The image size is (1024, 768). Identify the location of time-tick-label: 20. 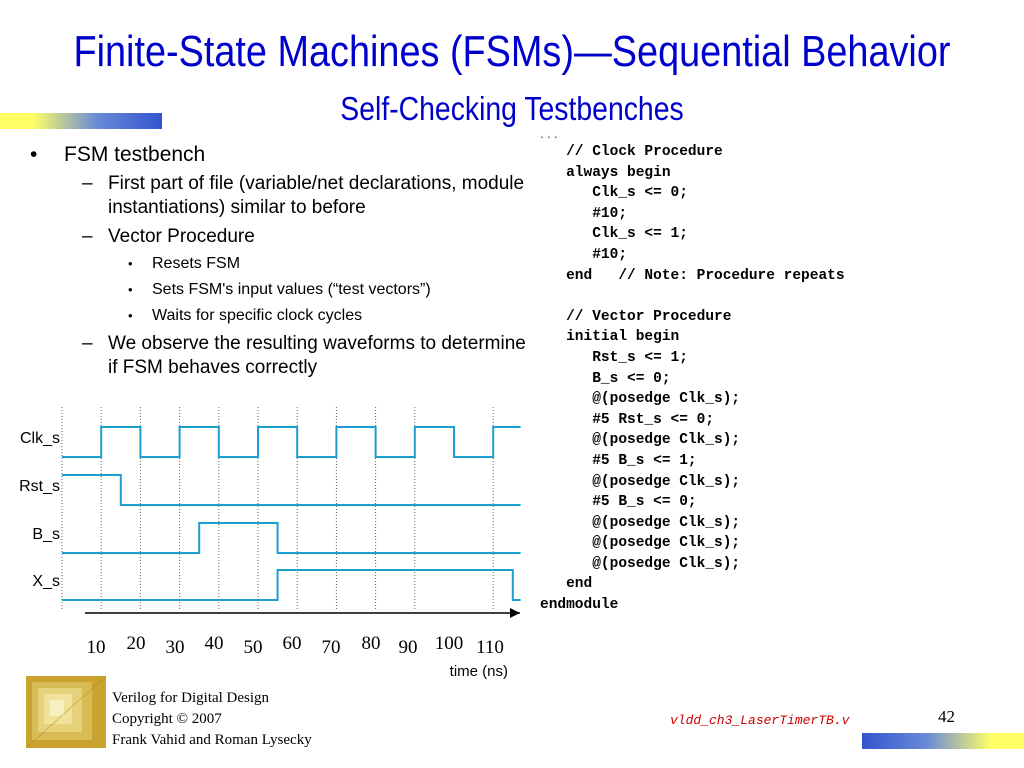
(136, 643).